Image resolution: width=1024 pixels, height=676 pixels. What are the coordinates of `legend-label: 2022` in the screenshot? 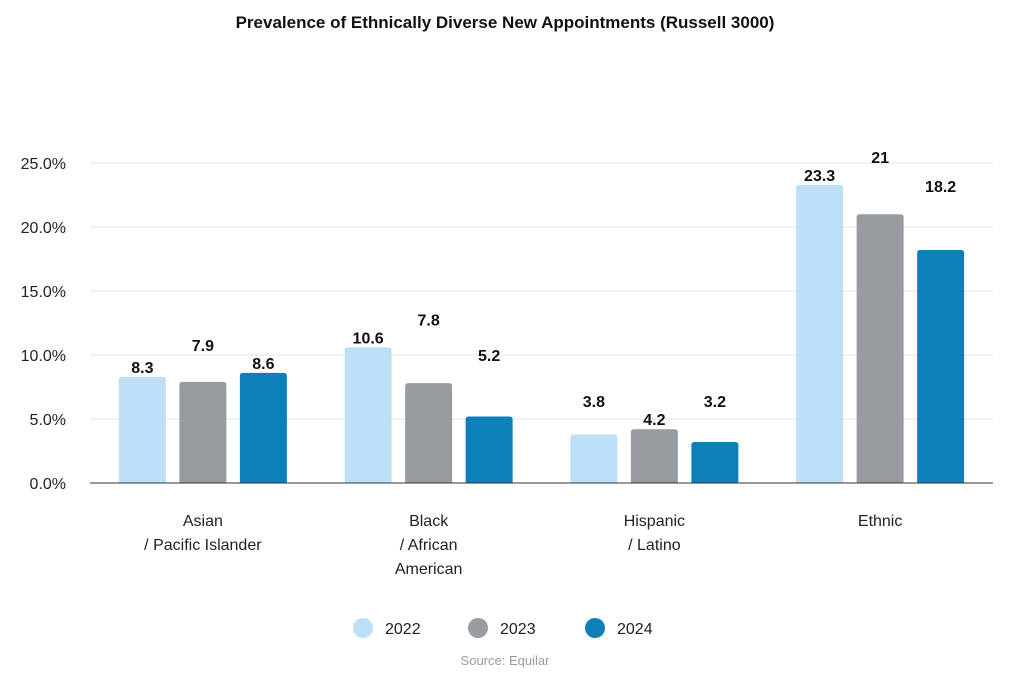 It's located at (403, 629).